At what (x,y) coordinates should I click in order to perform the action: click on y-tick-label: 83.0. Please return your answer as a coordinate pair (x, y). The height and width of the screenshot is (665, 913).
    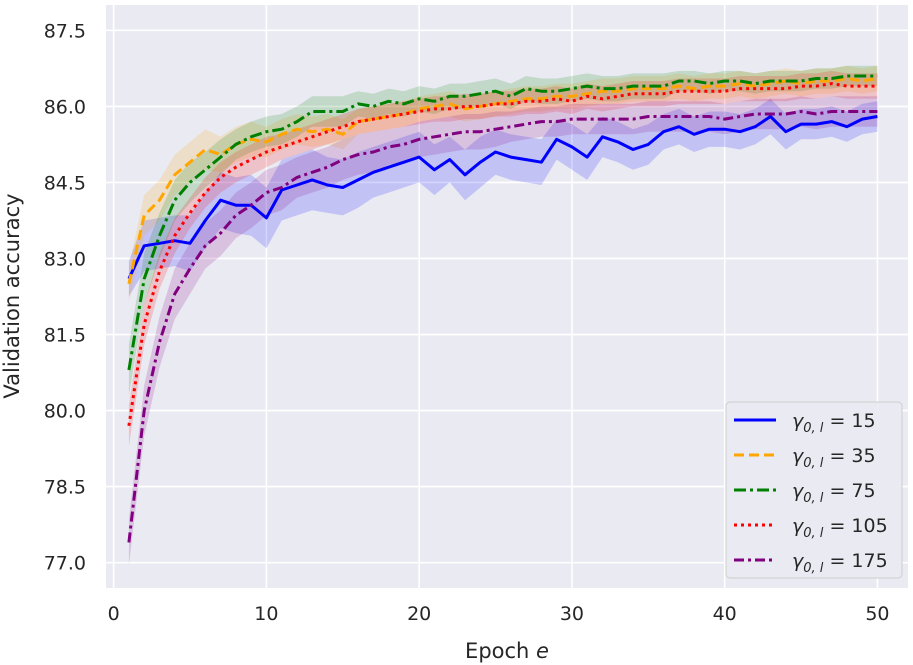
    Looking at the image, I should click on (65, 259).